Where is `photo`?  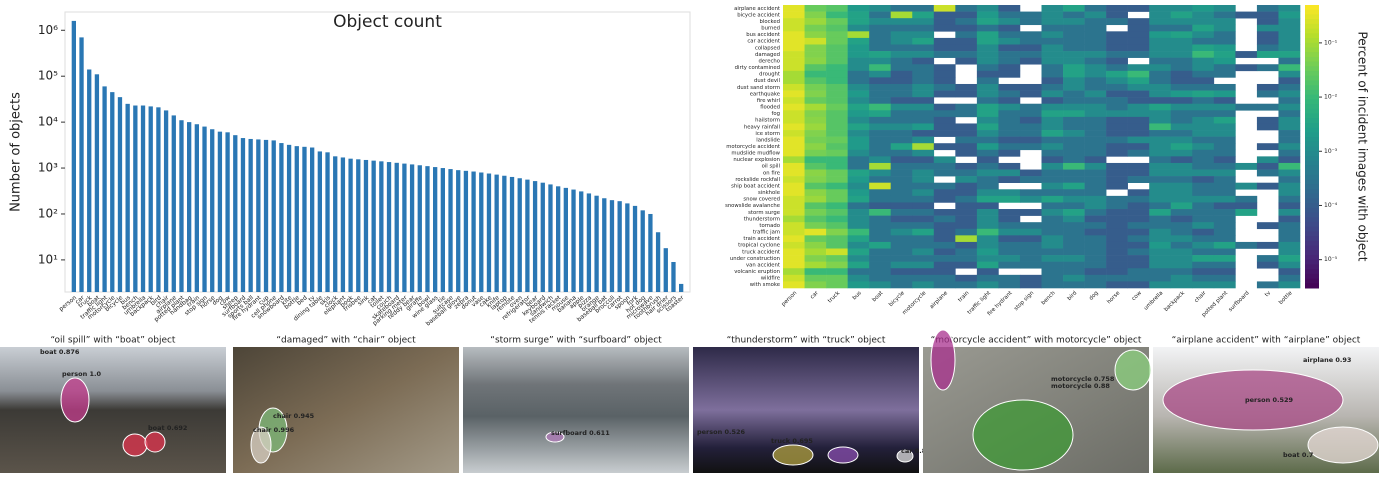 photo is located at coordinates (576, 410).